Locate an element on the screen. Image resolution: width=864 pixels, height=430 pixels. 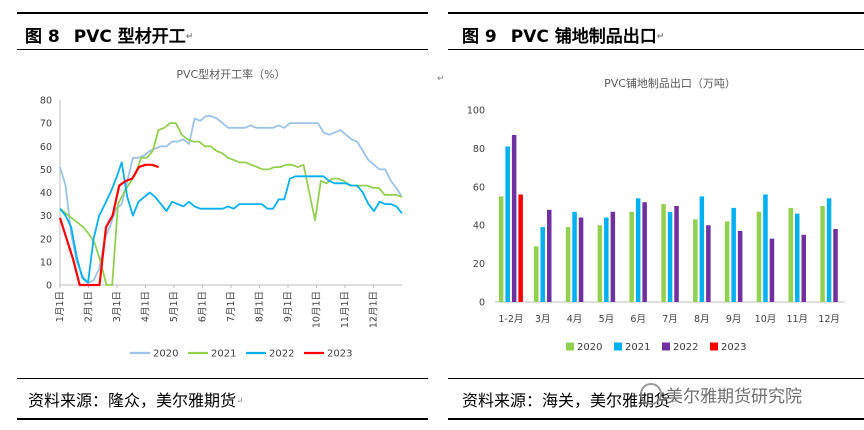
source-note: 资料来源：海关，美尔雅期货↵ is located at coordinates (570, 399).